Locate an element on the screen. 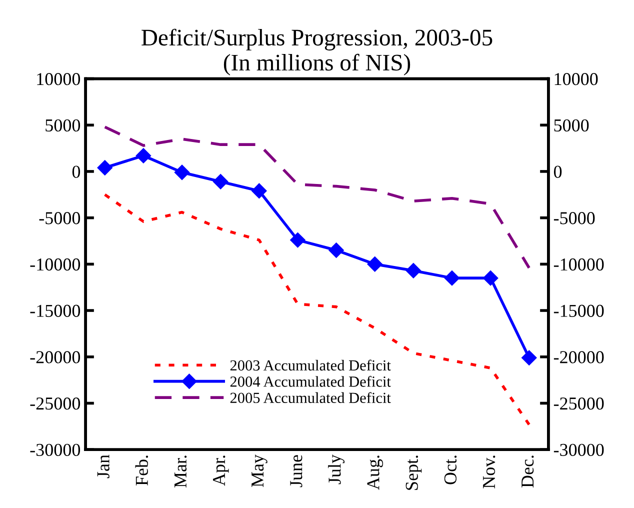 Image resolution: width=634 pixels, height=508 pixels. x-tick-label: May is located at coordinates (260, 471).